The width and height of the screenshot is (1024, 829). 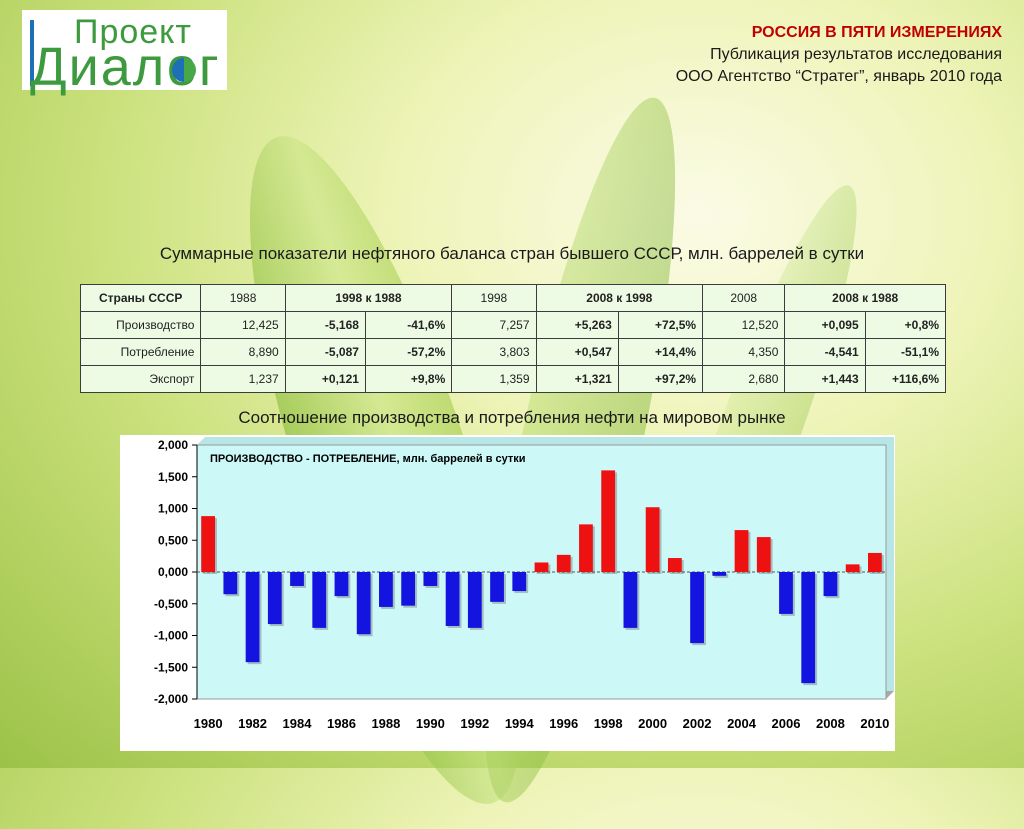 I want to click on bar-2008, so click(x=830, y=584).